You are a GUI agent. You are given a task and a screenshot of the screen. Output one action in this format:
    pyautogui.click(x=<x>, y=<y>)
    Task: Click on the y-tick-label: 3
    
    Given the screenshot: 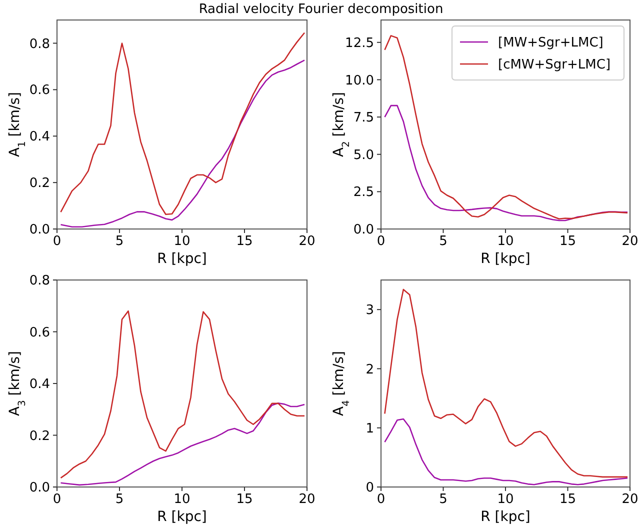 What is the action you would take?
    pyautogui.click(x=370, y=310)
    